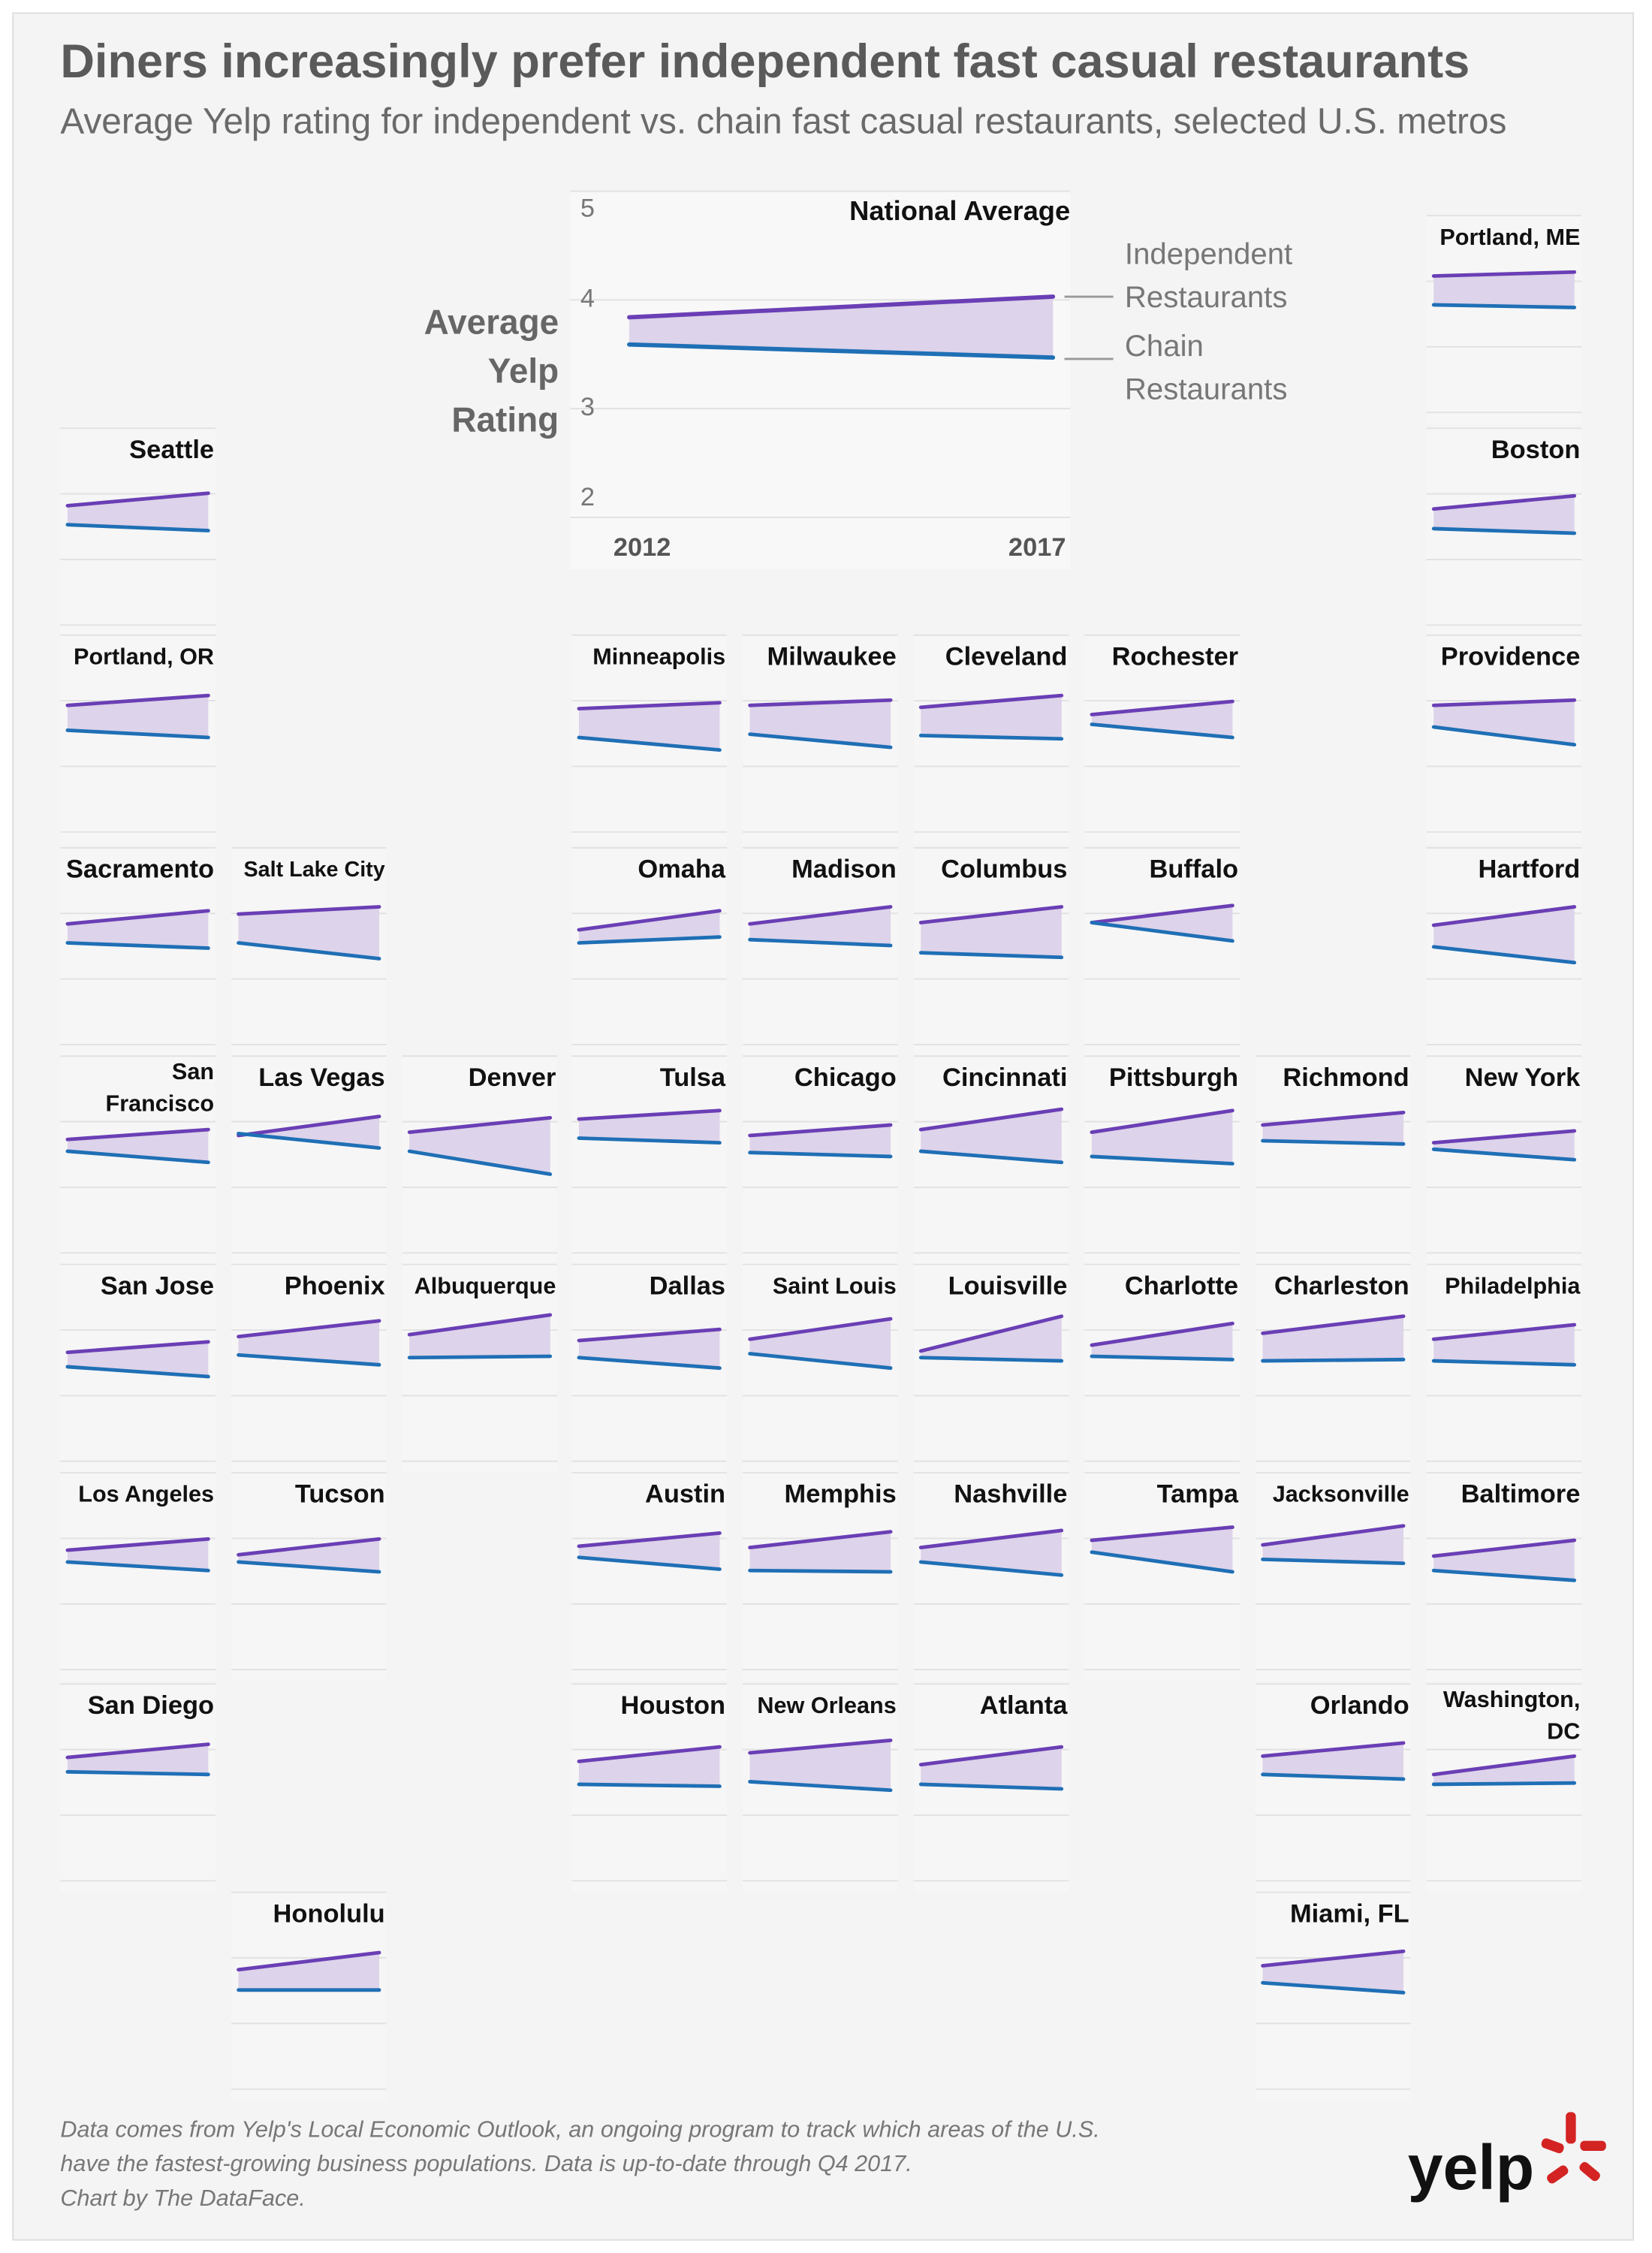  What do you see at coordinates (959, 211) in the screenshot?
I see `panel-title: National Average` at bounding box center [959, 211].